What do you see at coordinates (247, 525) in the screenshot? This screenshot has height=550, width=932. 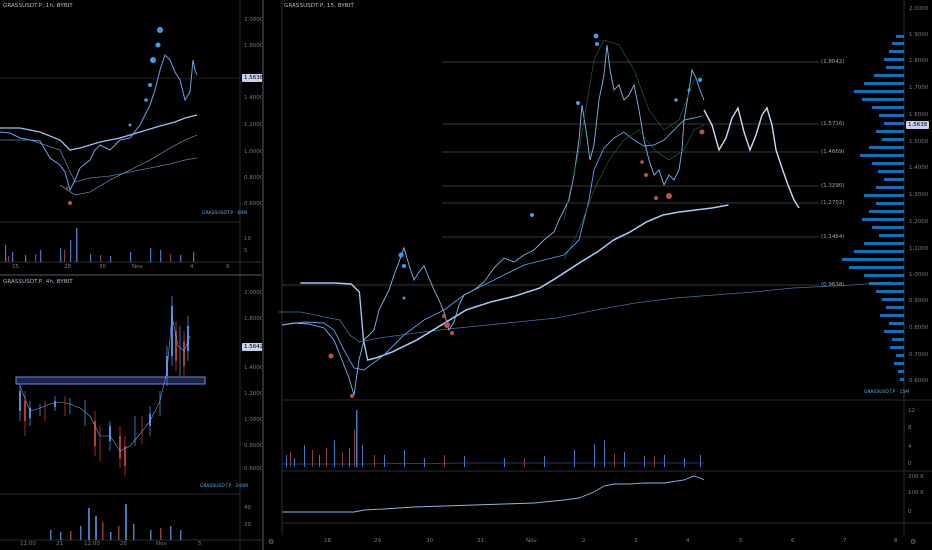 I see `volume-tick: 20` at bounding box center [247, 525].